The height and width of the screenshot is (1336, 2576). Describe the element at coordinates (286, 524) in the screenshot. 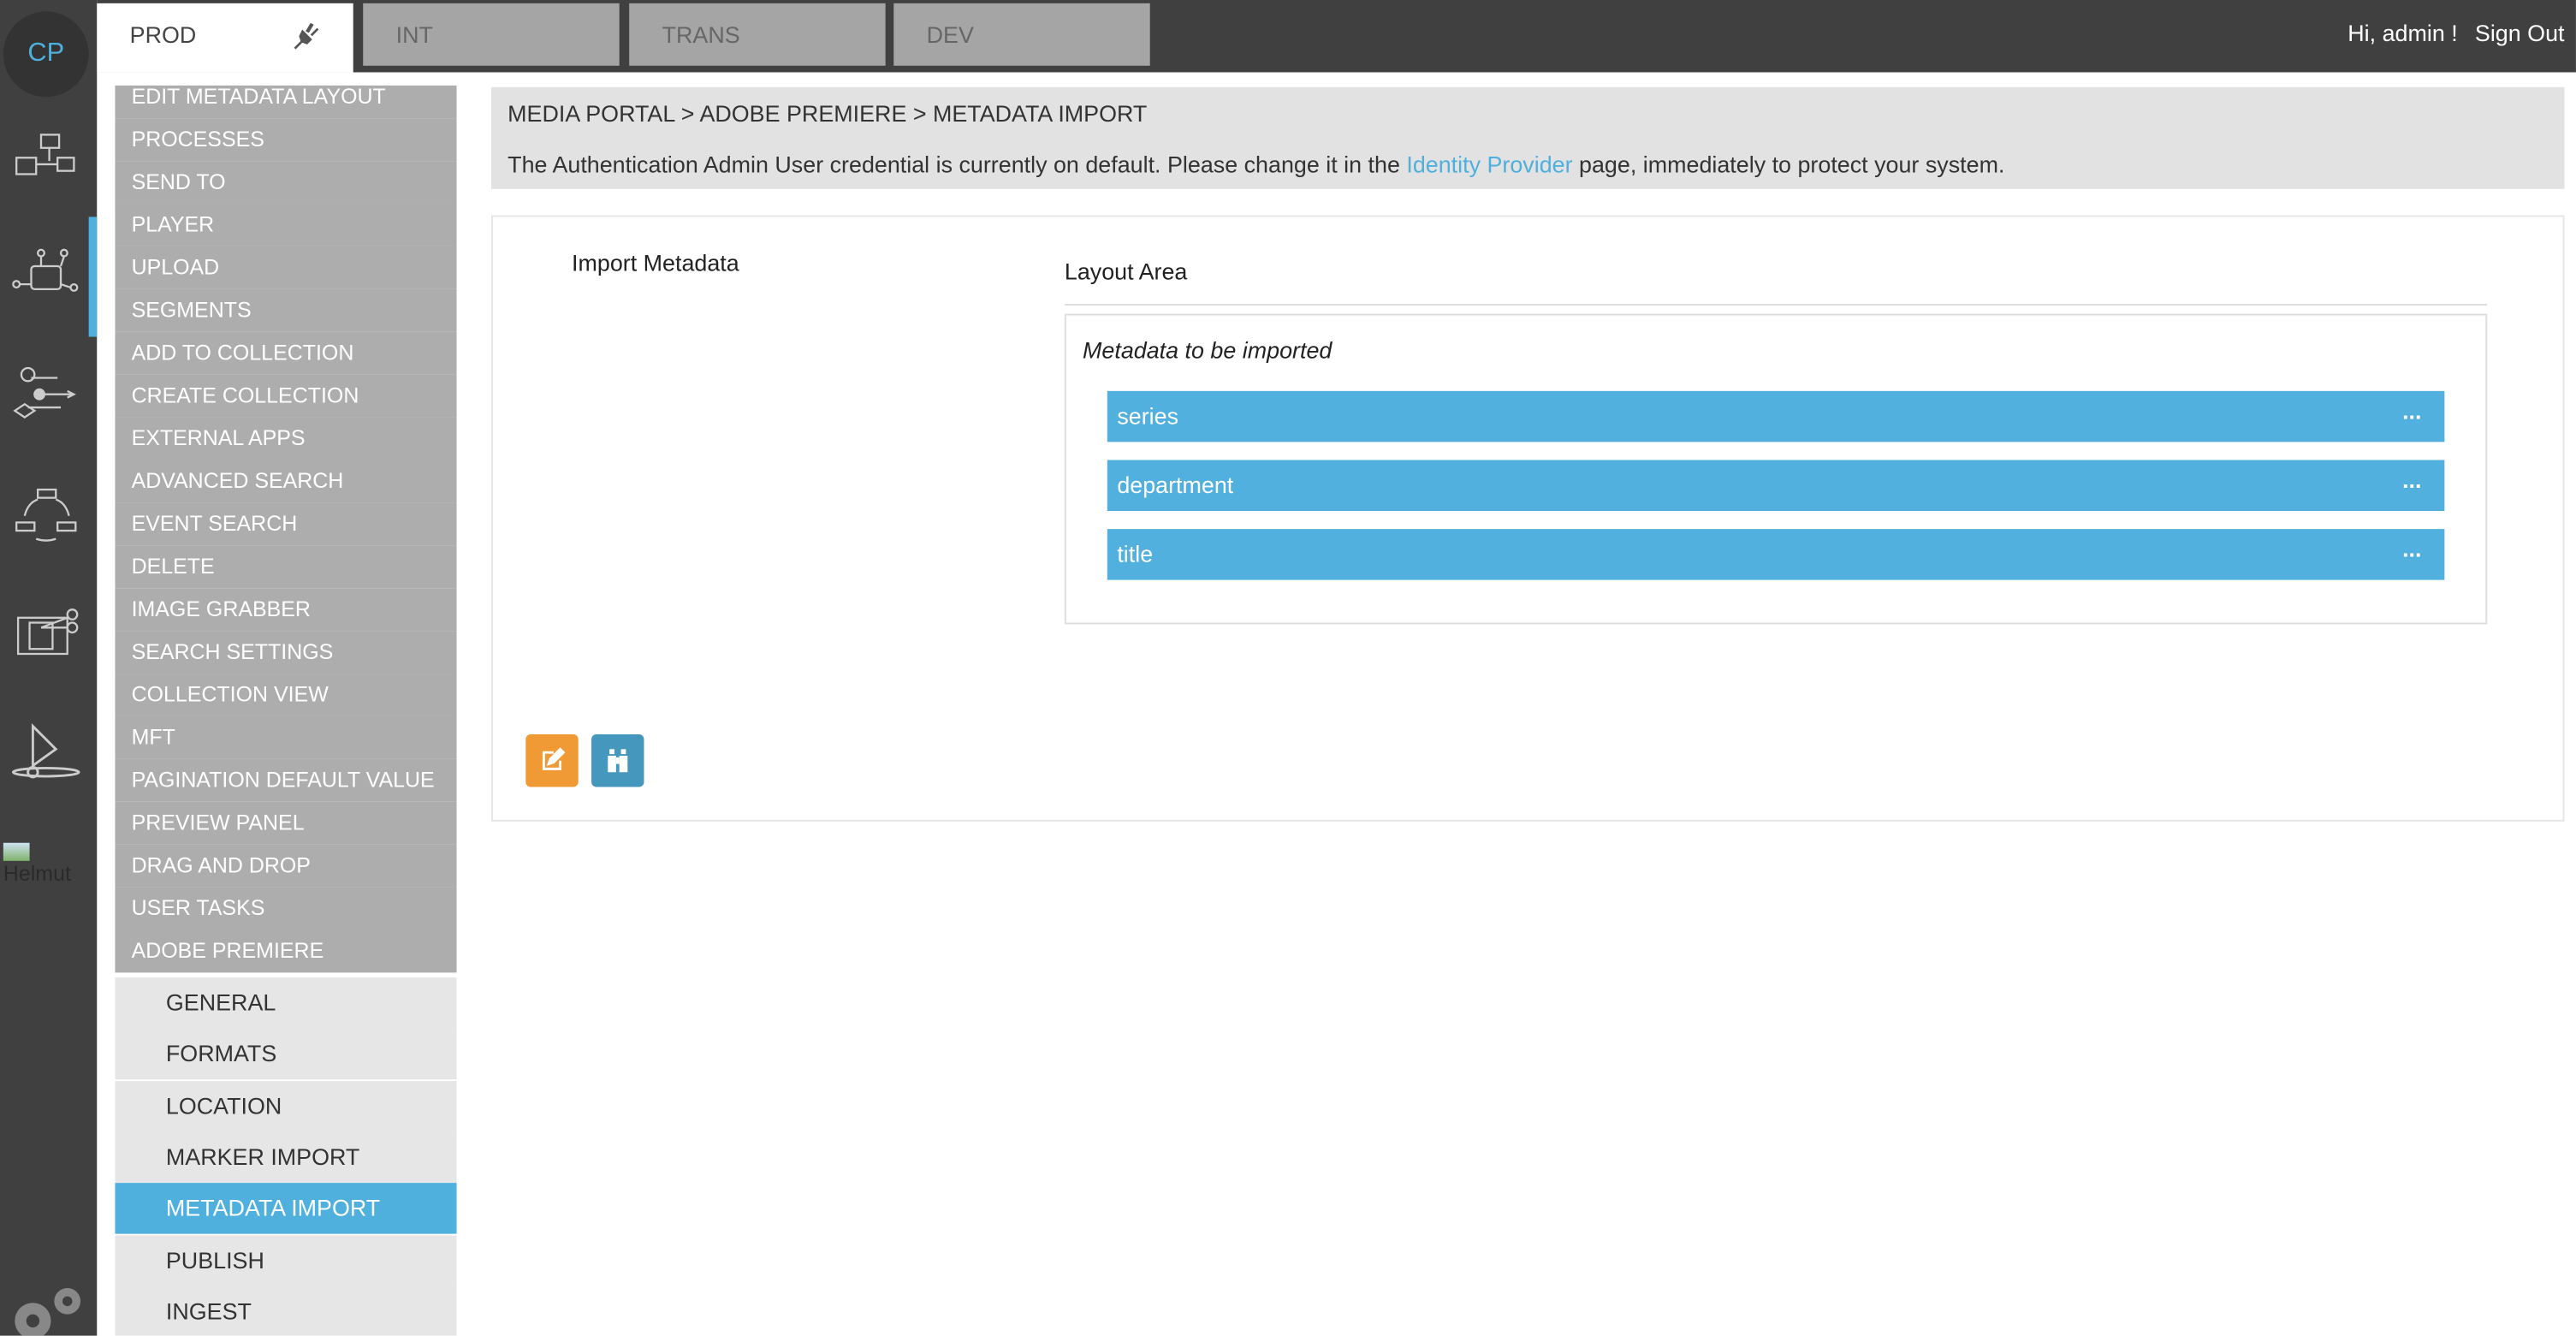

I see `menu-item-event-search: EVENT SEARCH` at that location.